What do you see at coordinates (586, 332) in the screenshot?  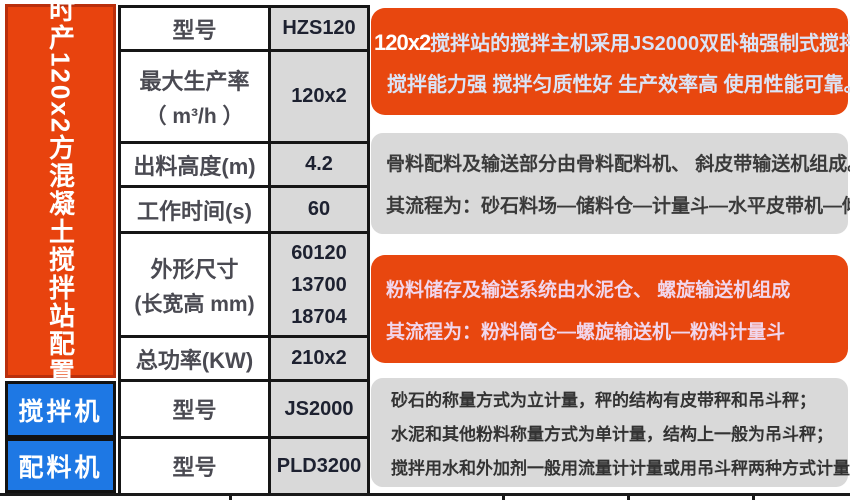 I see `powder-flow-line: 其流程为：粉料筒仓—螺旋输送机—粉料计量斗` at bounding box center [586, 332].